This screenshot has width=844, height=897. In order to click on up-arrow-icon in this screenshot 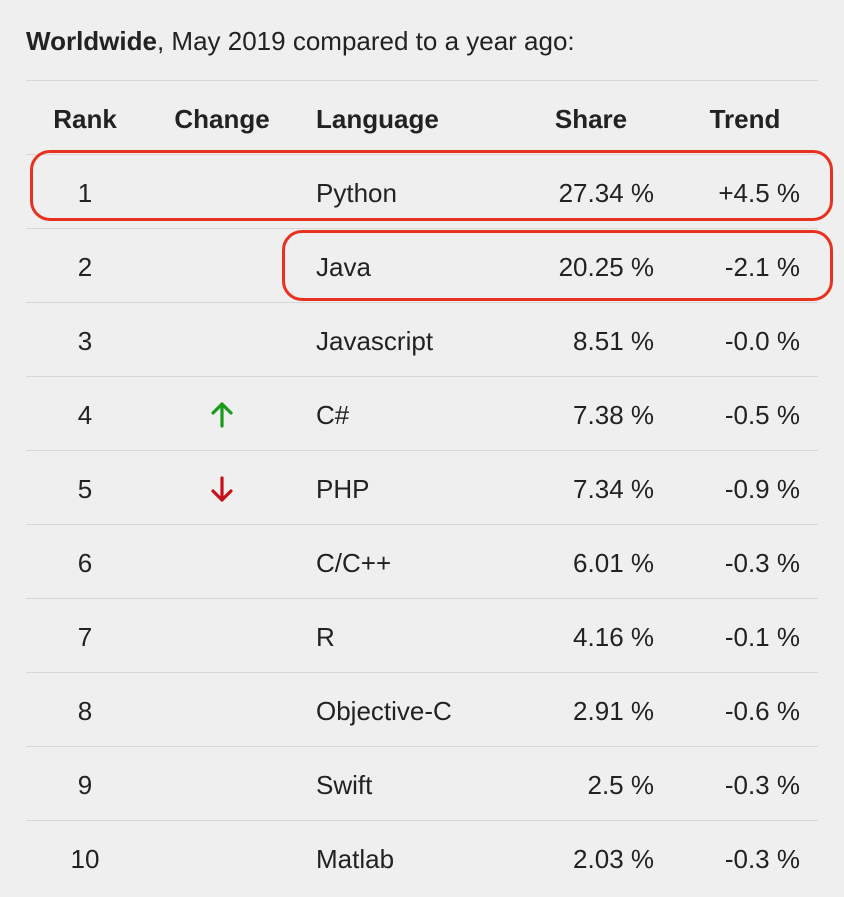, I will do `click(222, 415)`.